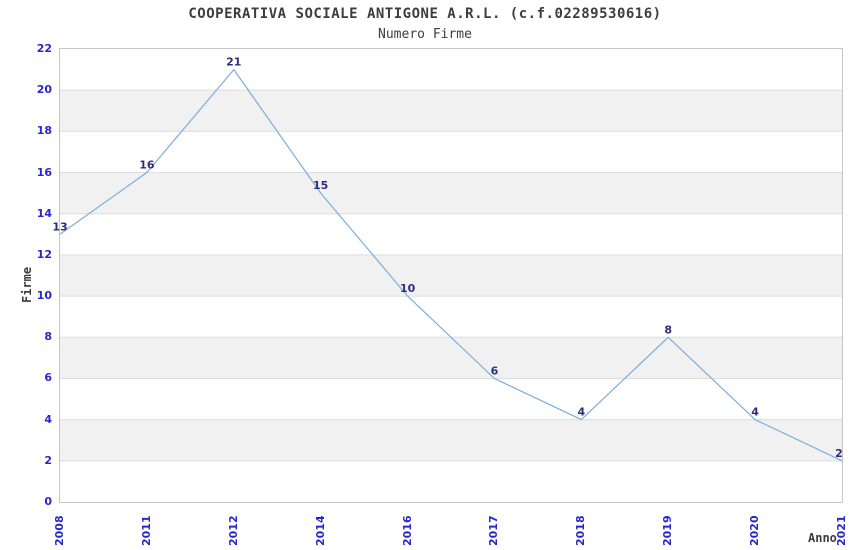 The height and width of the screenshot is (550, 850). What do you see at coordinates (408, 288) in the screenshot?
I see `data-label: 10` at bounding box center [408, 288].